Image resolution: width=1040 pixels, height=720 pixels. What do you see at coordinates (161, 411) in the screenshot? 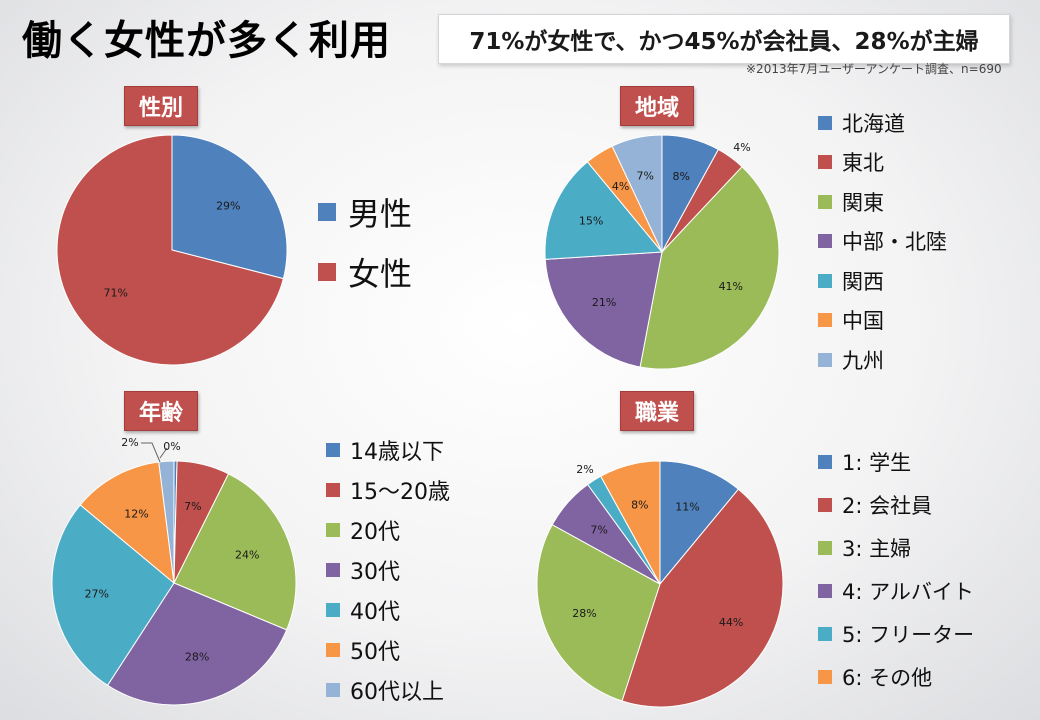
I see `age-chart-title: 年齢` at bounding box center [161, 411].